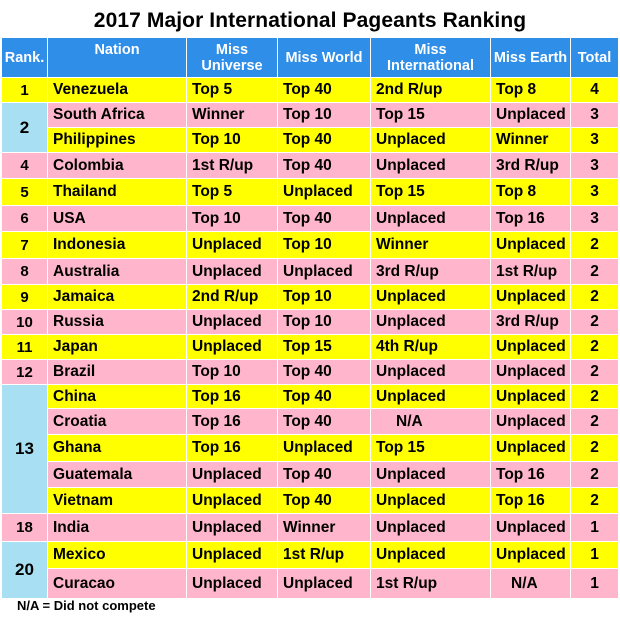  What do you see at coordinates (117, 583) in the screenshot?
I see `nation-cell: Curacao` at bounding box center [117, 583].